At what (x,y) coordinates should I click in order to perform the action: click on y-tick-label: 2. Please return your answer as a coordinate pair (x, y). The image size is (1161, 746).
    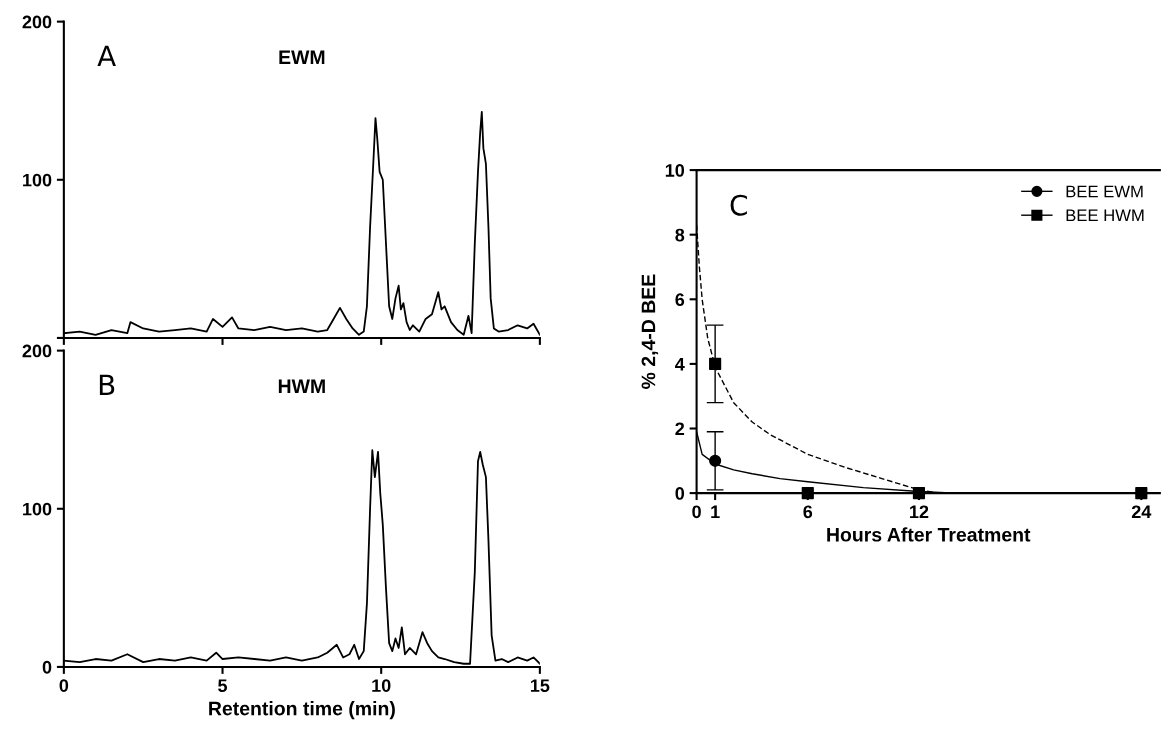
    Looking at the image, I should click on (680, 429).